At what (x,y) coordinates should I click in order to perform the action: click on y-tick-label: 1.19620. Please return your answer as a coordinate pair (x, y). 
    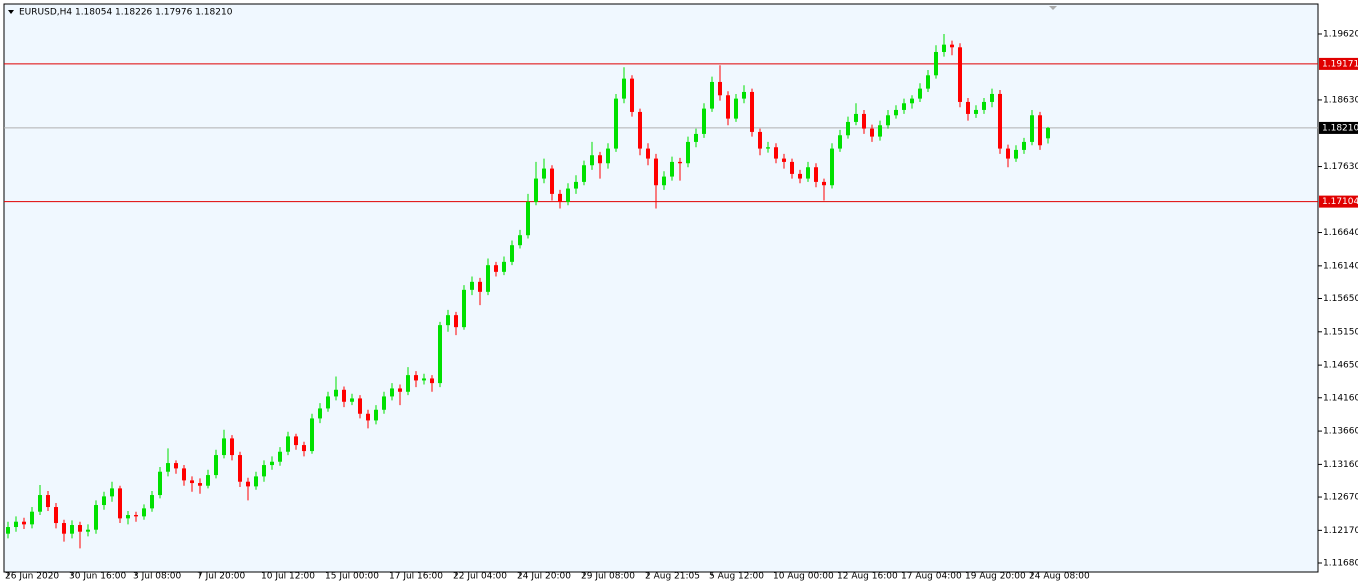
    Looking at the image, I should click on (1340, 34).